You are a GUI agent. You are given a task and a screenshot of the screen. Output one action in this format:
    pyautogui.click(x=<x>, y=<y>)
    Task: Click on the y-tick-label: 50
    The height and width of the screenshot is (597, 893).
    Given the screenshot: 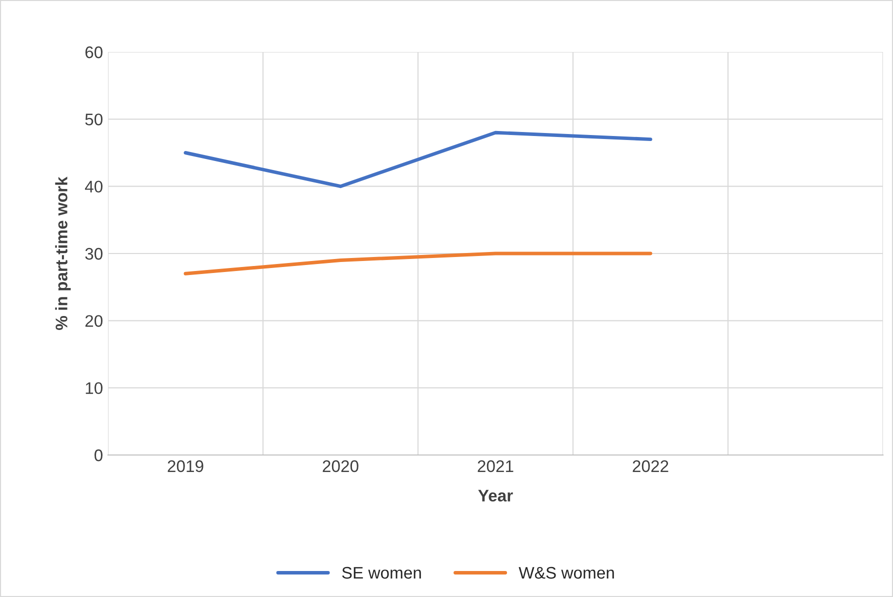 What is the action you would take?
    pyautogui.click(x=93, y=120)
    